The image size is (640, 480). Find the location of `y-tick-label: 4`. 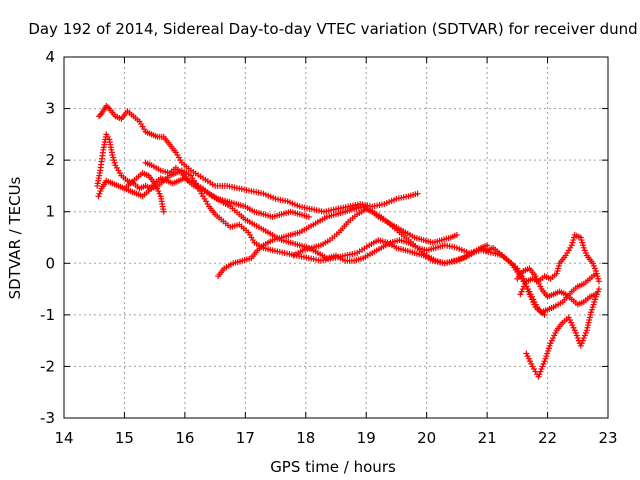

y-tick-label: 4 is located at coordinates (50, 57).